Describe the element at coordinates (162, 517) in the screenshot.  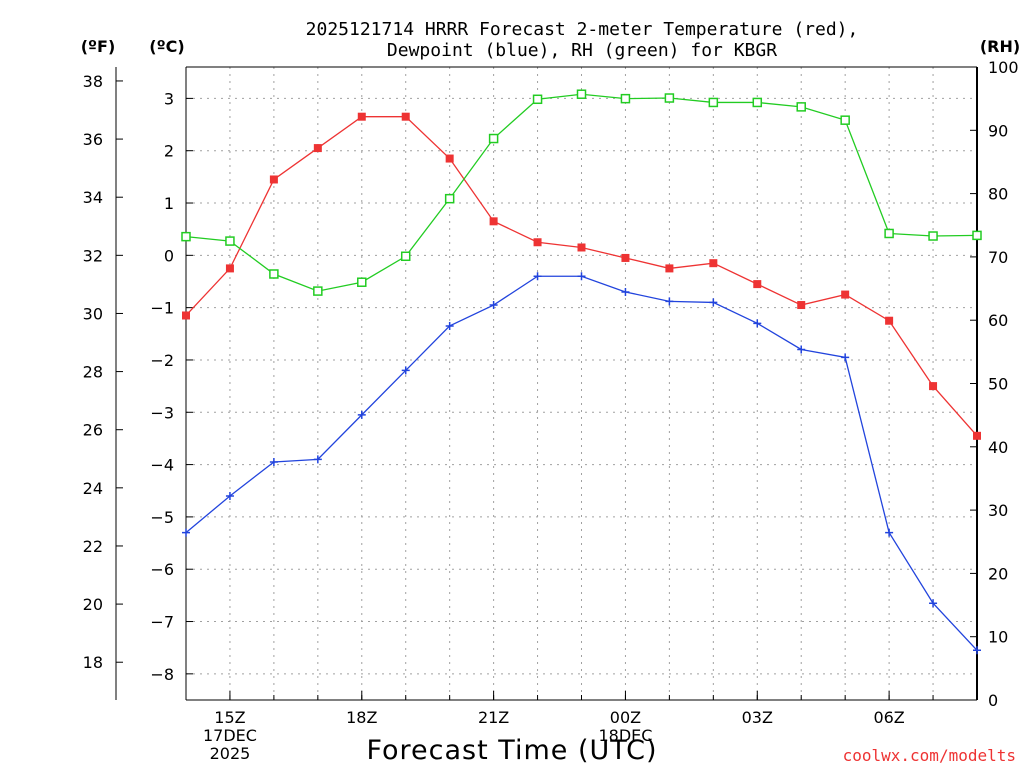
I see `celsius-tick-label: −5` at that location.